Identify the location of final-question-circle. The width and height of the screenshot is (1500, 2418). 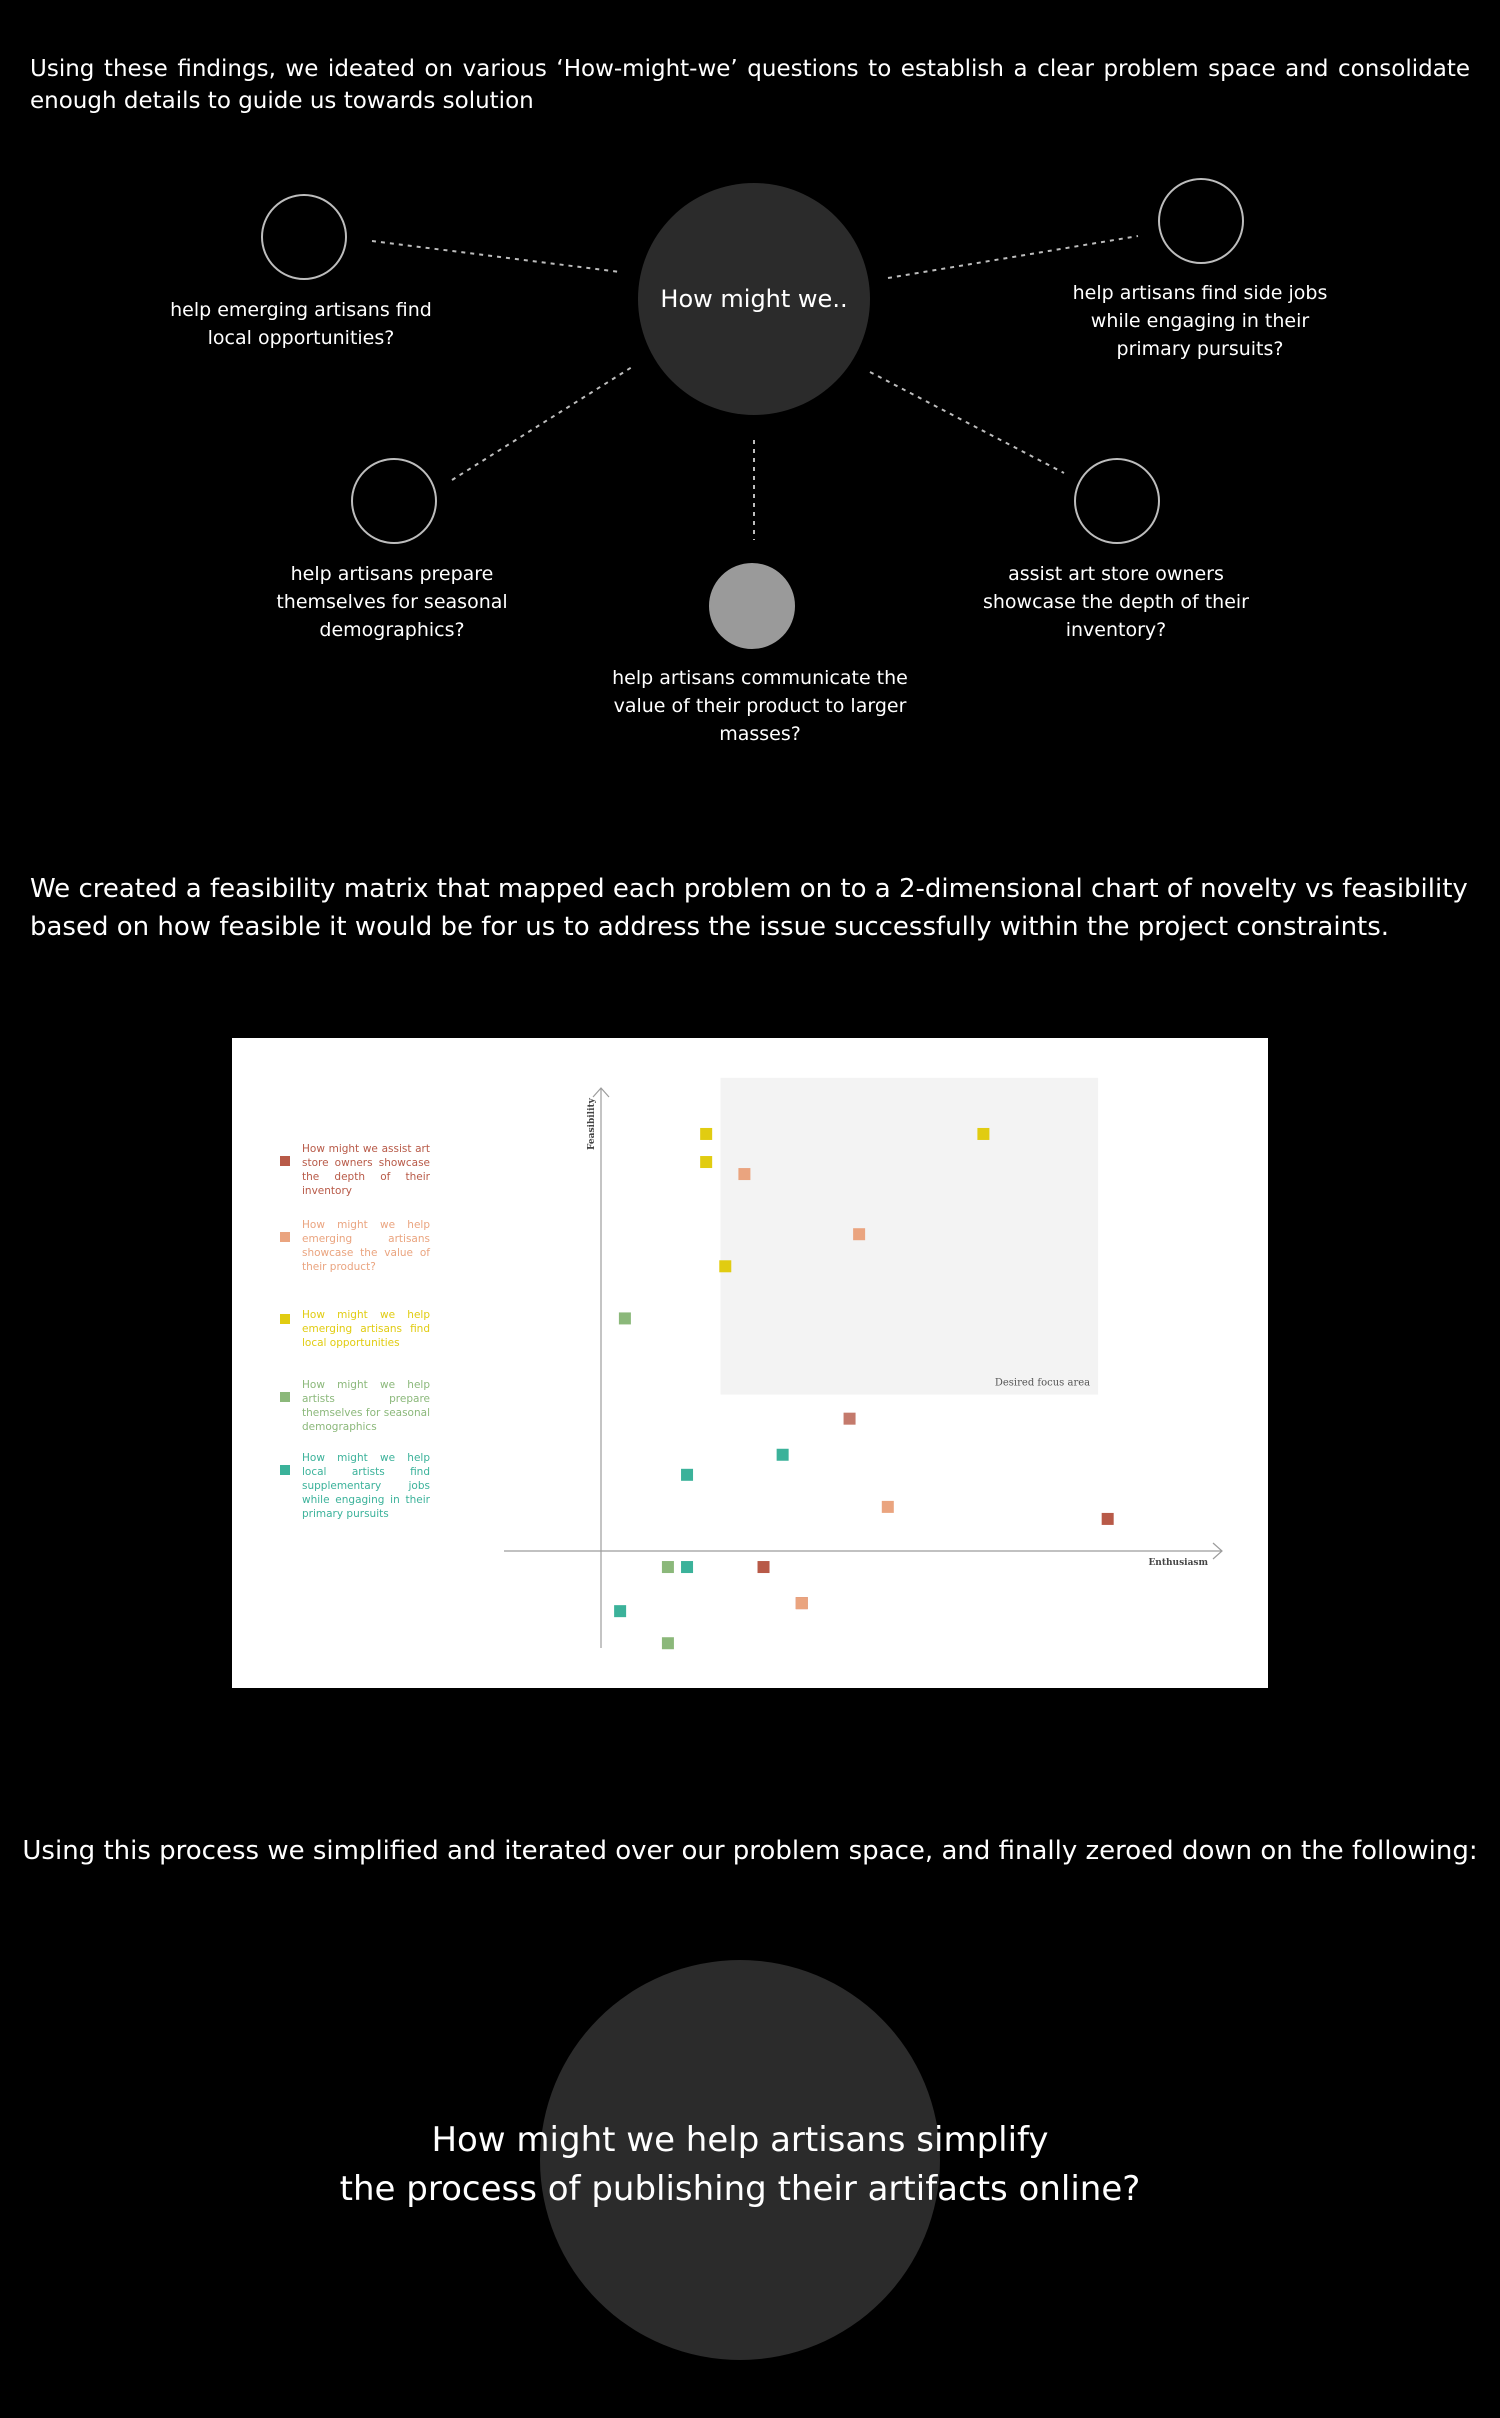
(740, 2160).